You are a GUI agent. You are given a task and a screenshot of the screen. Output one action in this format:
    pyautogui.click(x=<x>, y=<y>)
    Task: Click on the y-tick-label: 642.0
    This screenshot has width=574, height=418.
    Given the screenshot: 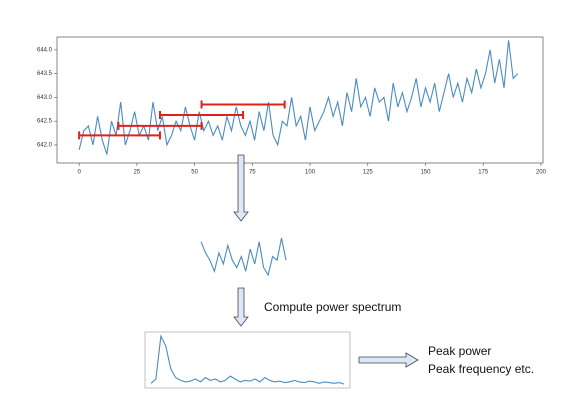 What is the action you would take?
    pyautogui.click(x=45, y=146)
    